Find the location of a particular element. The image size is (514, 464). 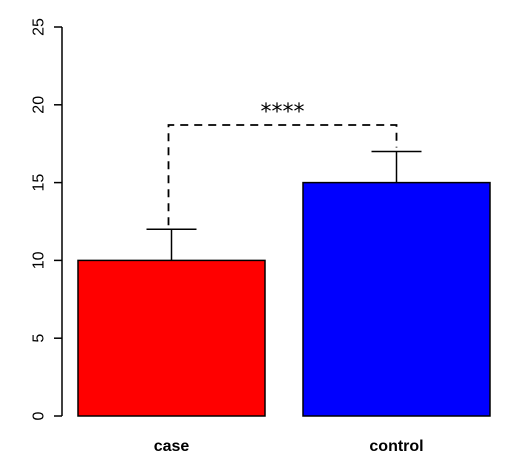

significance-label: **** is located at coordinates (283, 112).